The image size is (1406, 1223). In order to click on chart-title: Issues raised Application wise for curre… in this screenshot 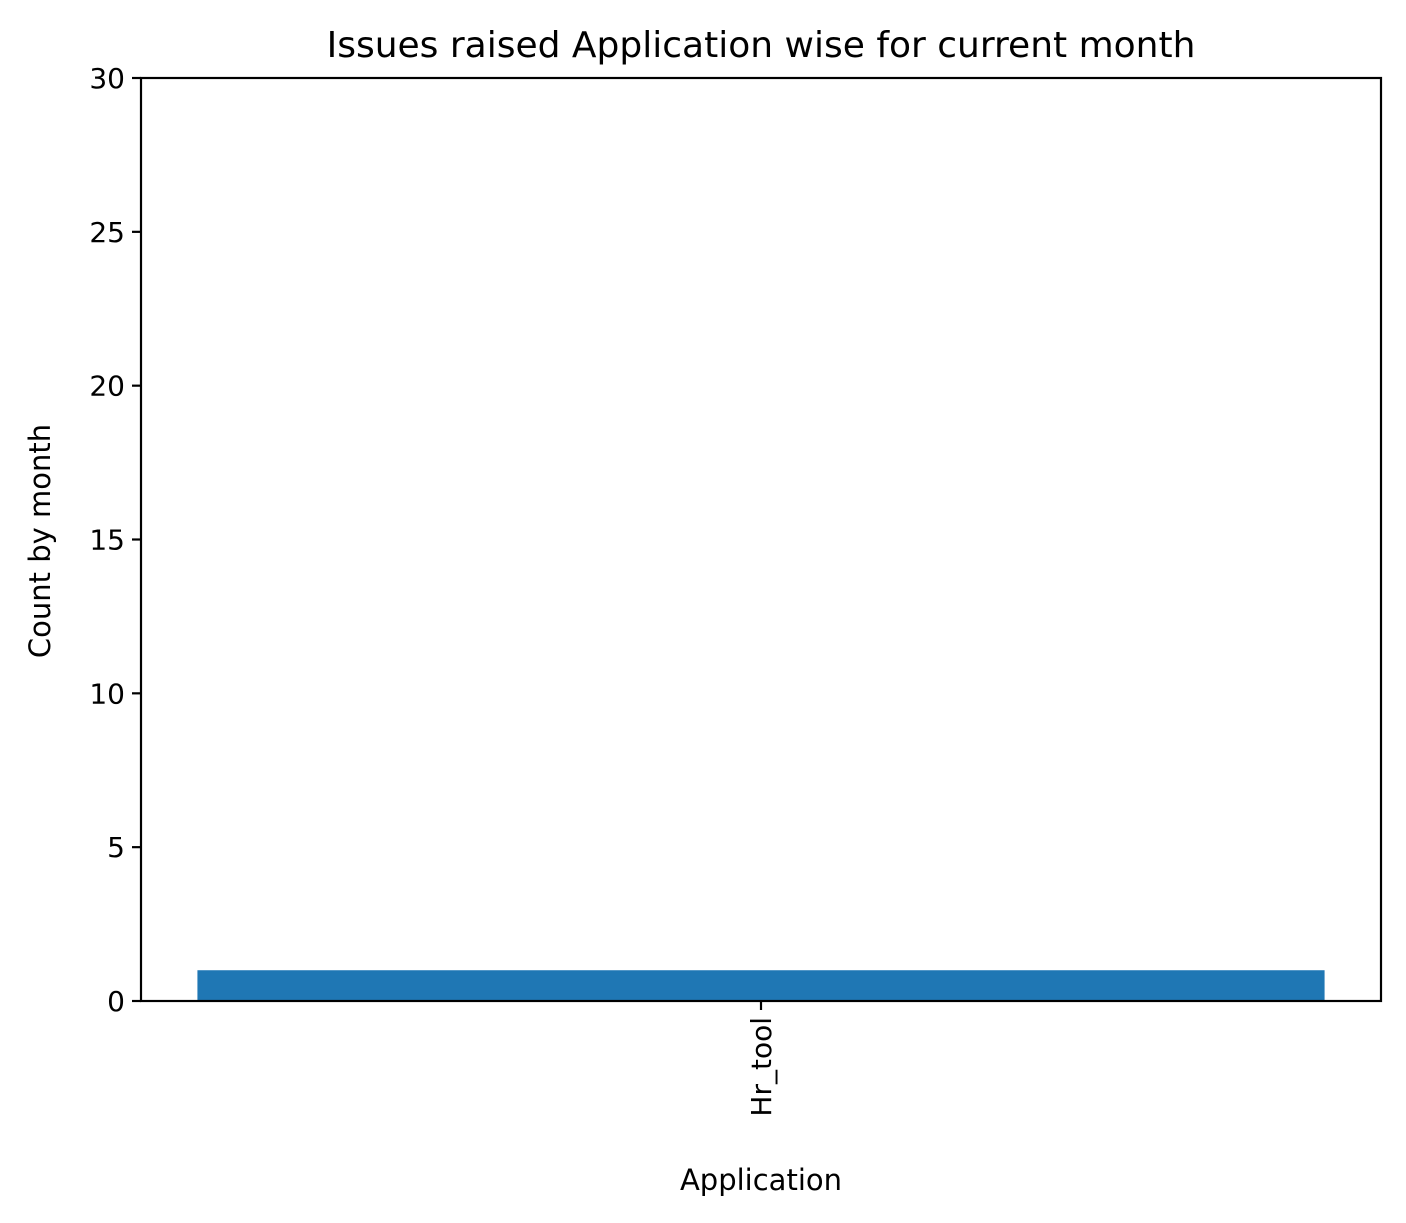, I will do `click(761, 45)`.